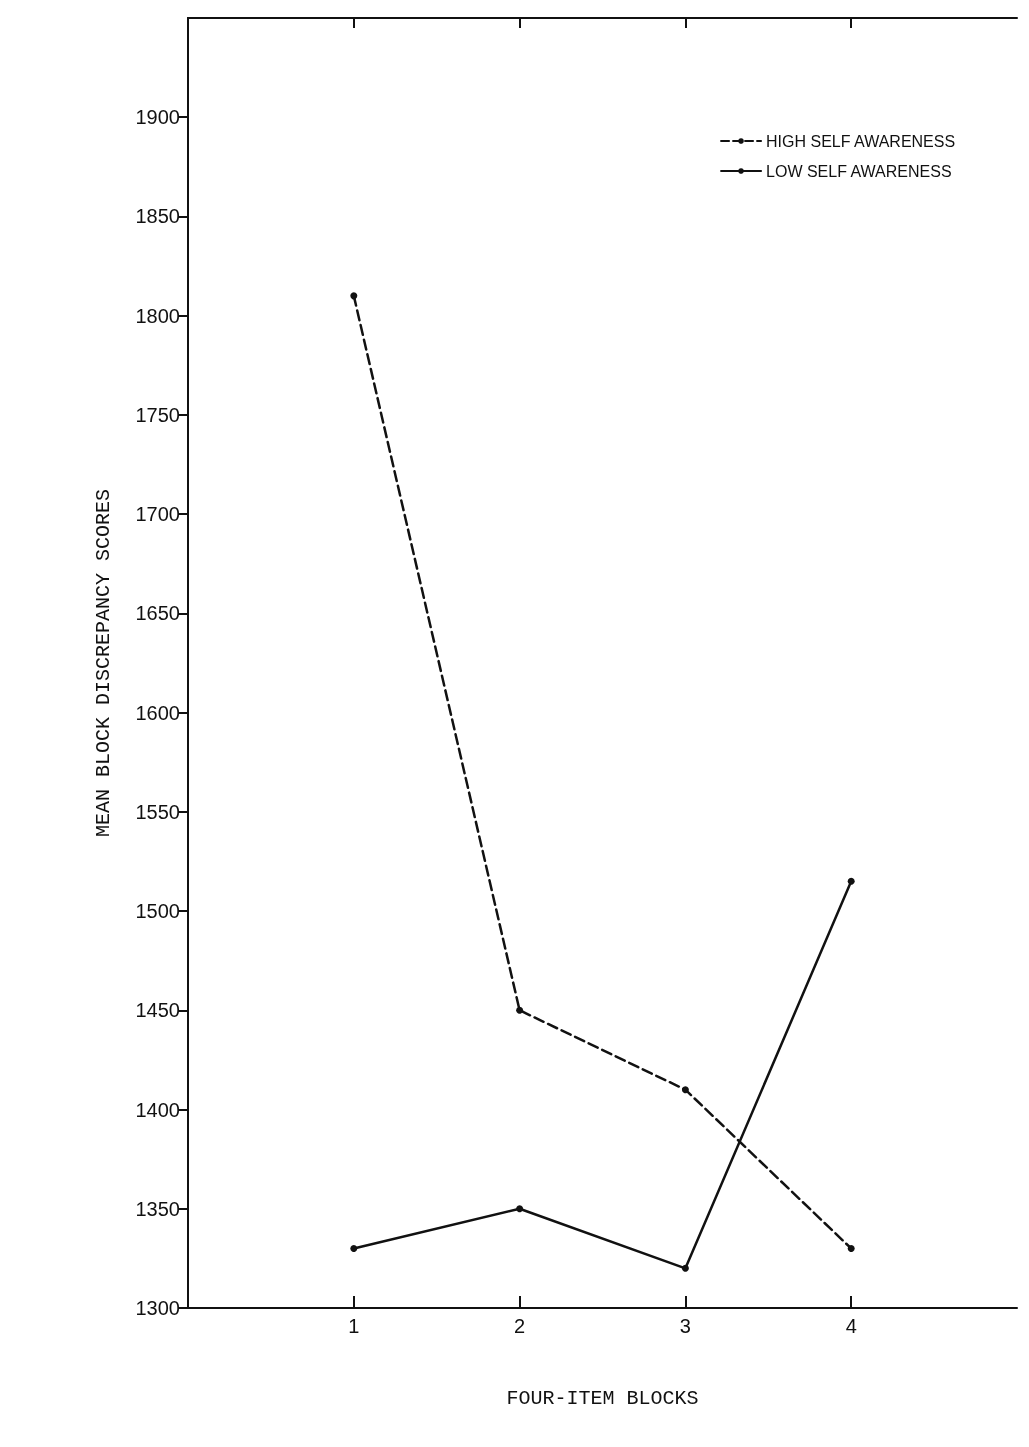 This screenshot has width=1029, height=1447. I want to click on y-tick-label: 1400, so click(157, 1109).